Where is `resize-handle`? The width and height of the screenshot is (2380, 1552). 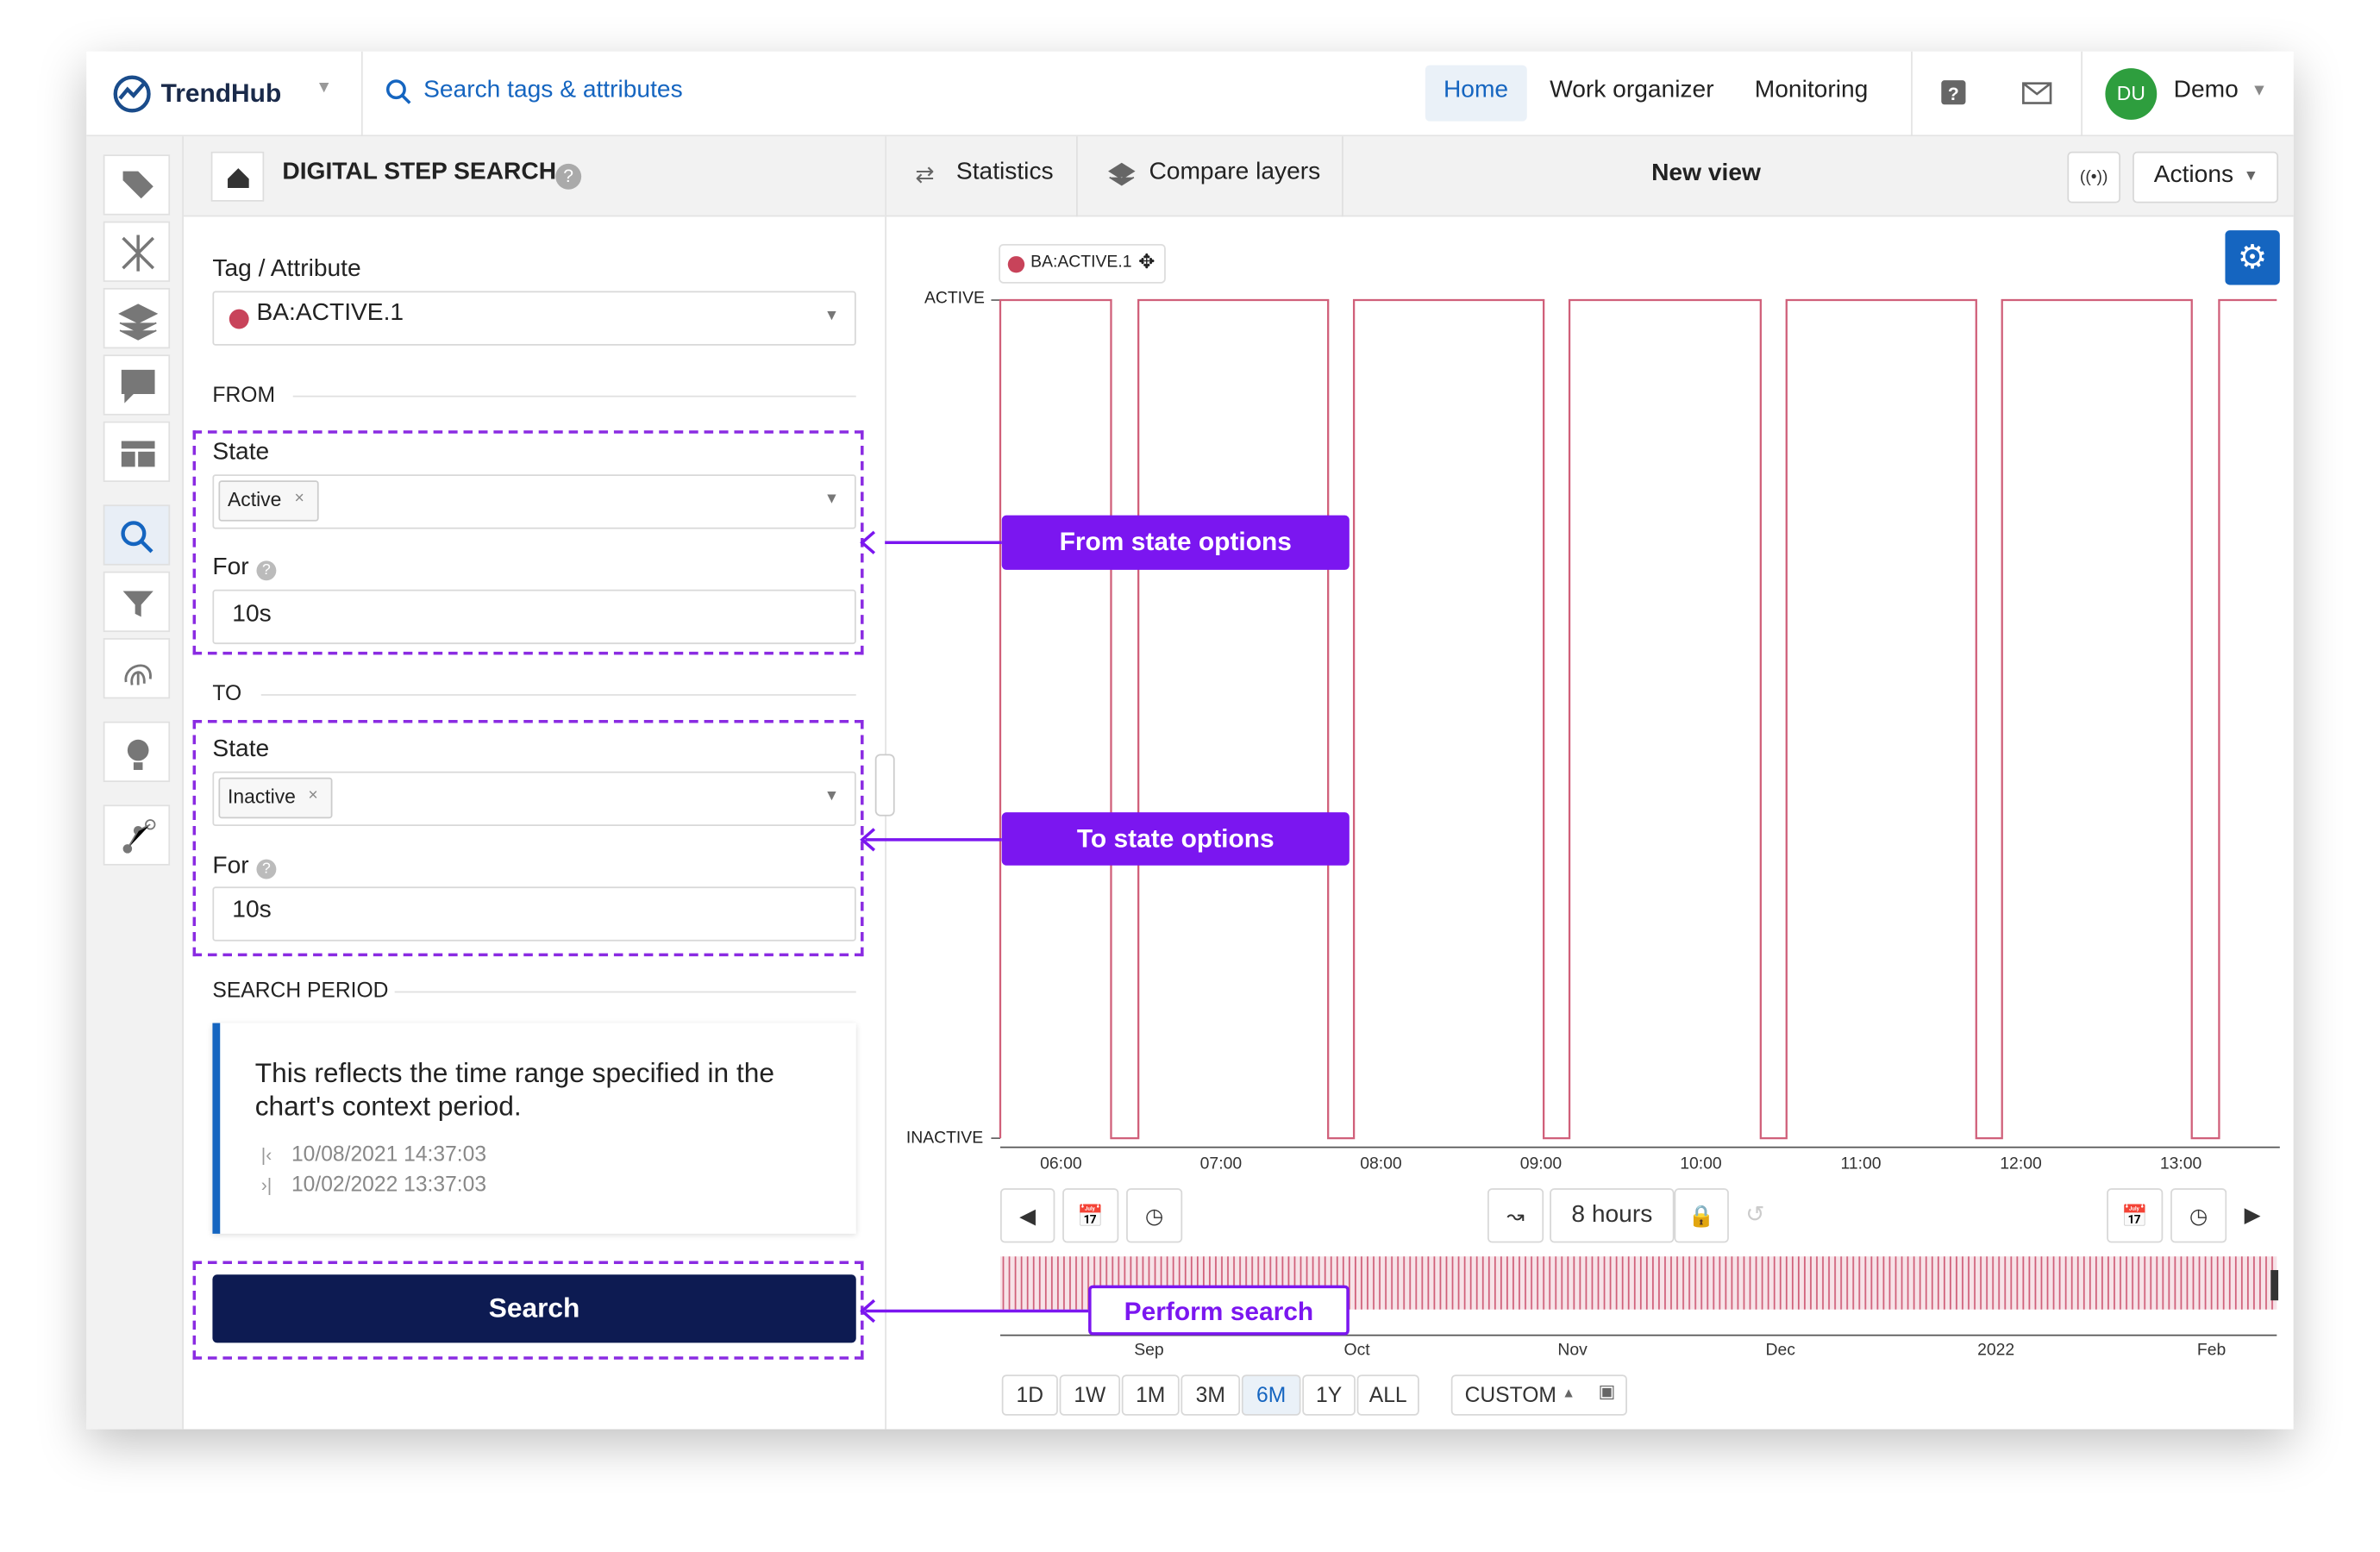 resize-handle is located at coordinates (885, 786).